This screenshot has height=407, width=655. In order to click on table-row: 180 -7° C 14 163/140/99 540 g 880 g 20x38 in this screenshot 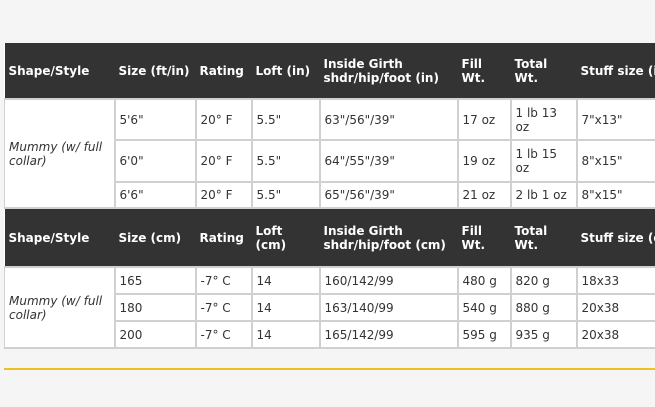, I will do `click(330, 307)`.